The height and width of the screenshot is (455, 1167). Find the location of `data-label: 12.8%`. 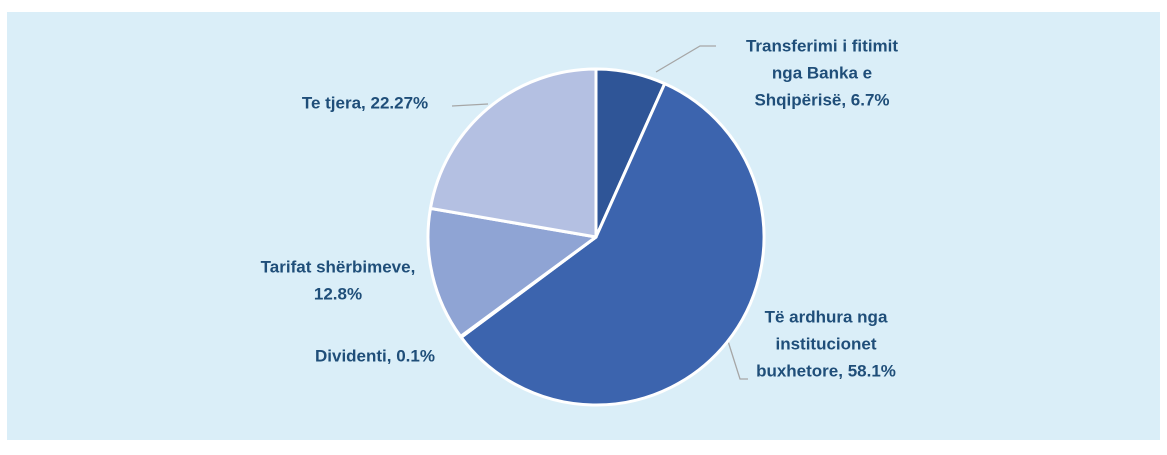

data-label: 12.8% is located at coordinates (338, 293).